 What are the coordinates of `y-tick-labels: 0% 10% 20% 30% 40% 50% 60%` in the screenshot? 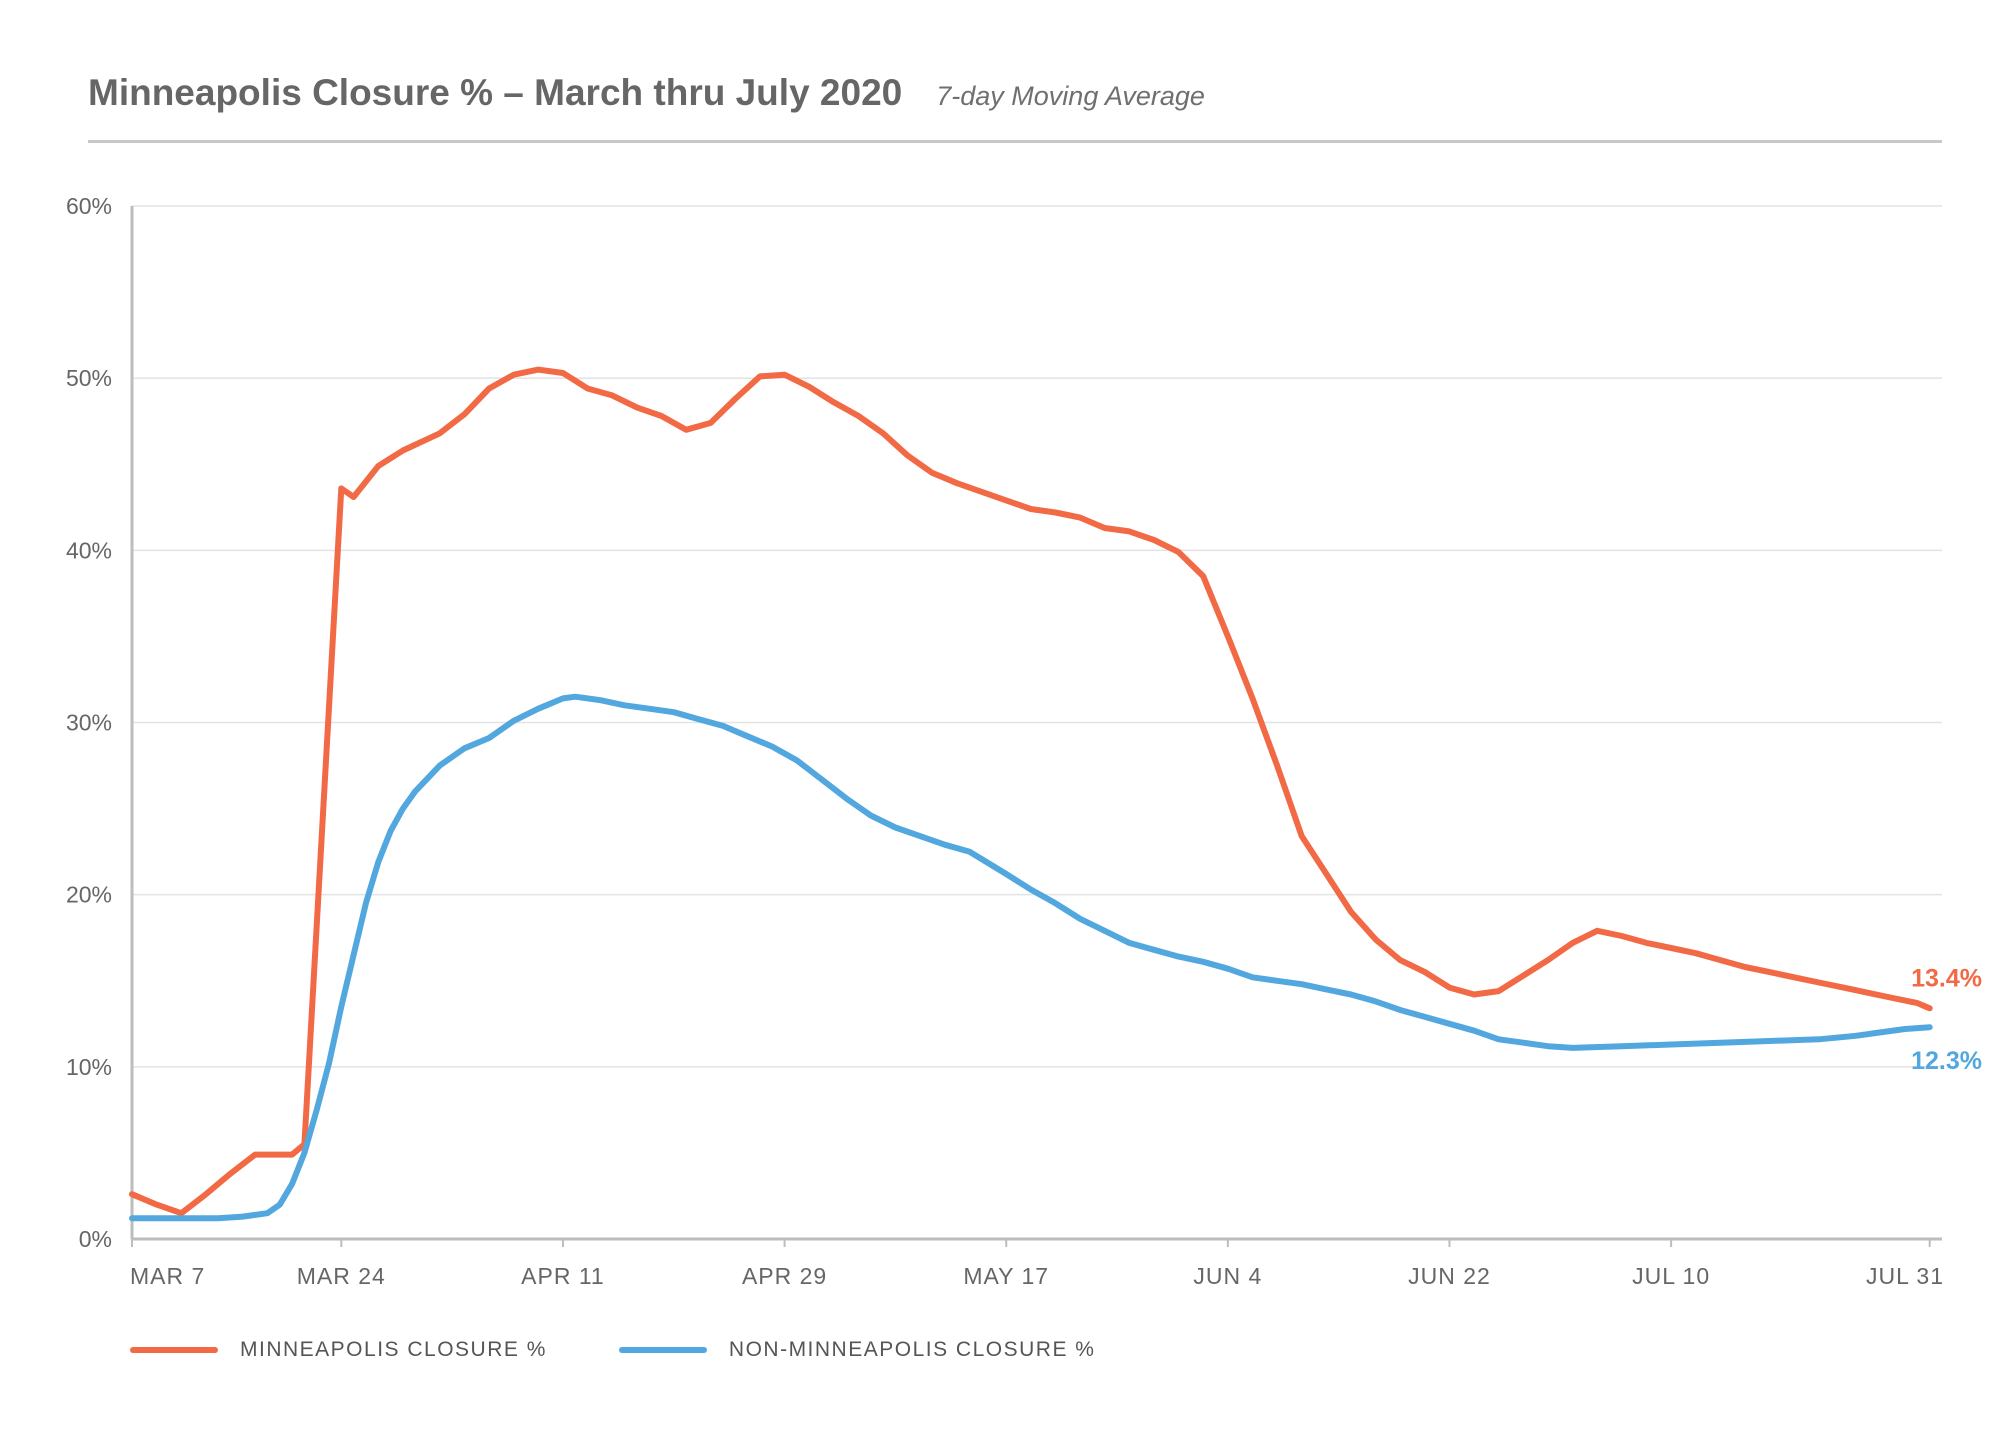 It's located at (89, 722).